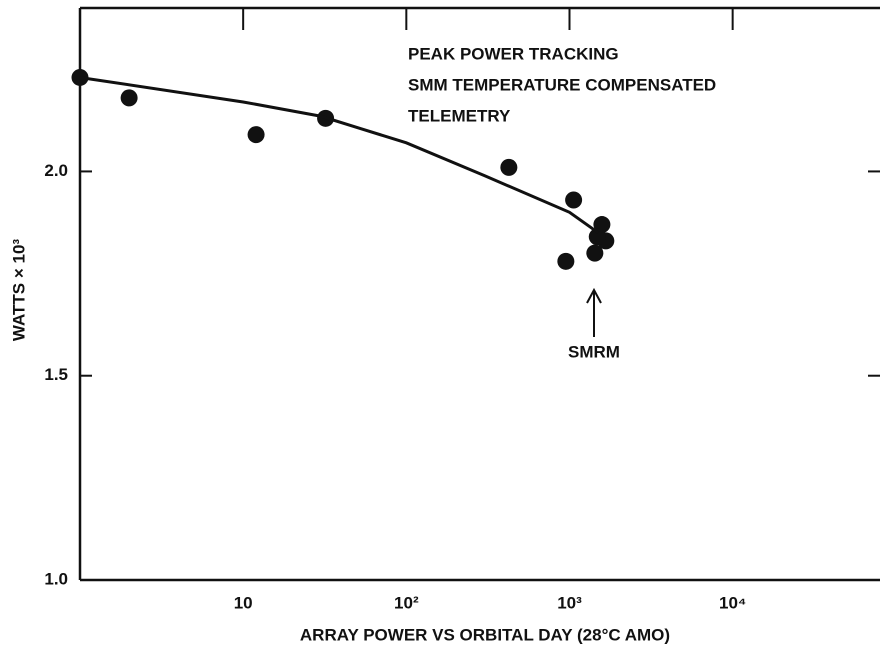 The width and height of the screenshot is (883, 652). I want to click on x-tick-label: 10³, so click(569, 602).